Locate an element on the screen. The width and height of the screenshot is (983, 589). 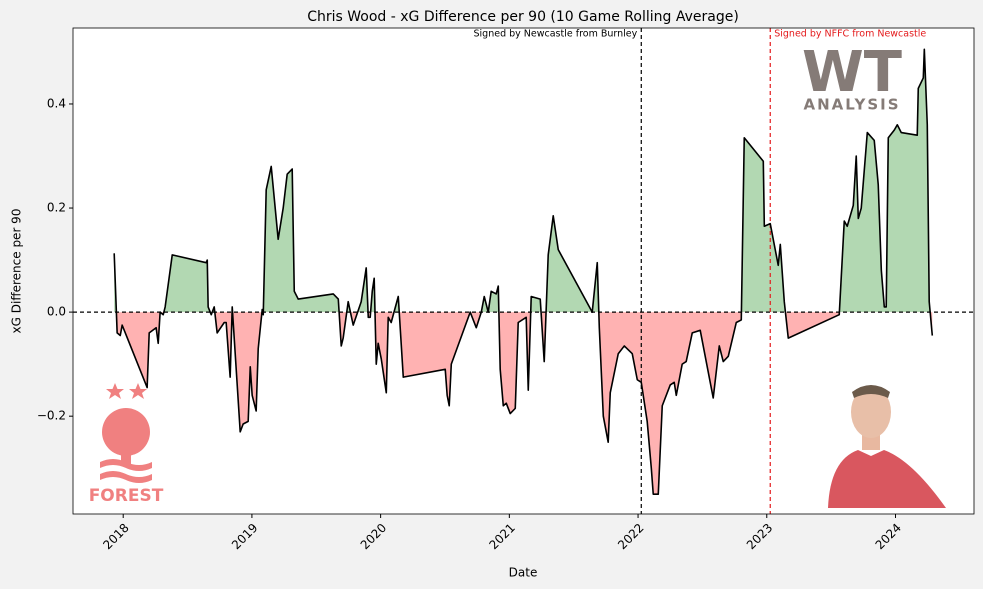
forest-logo: FOREST is located at coordinates (126, 444).